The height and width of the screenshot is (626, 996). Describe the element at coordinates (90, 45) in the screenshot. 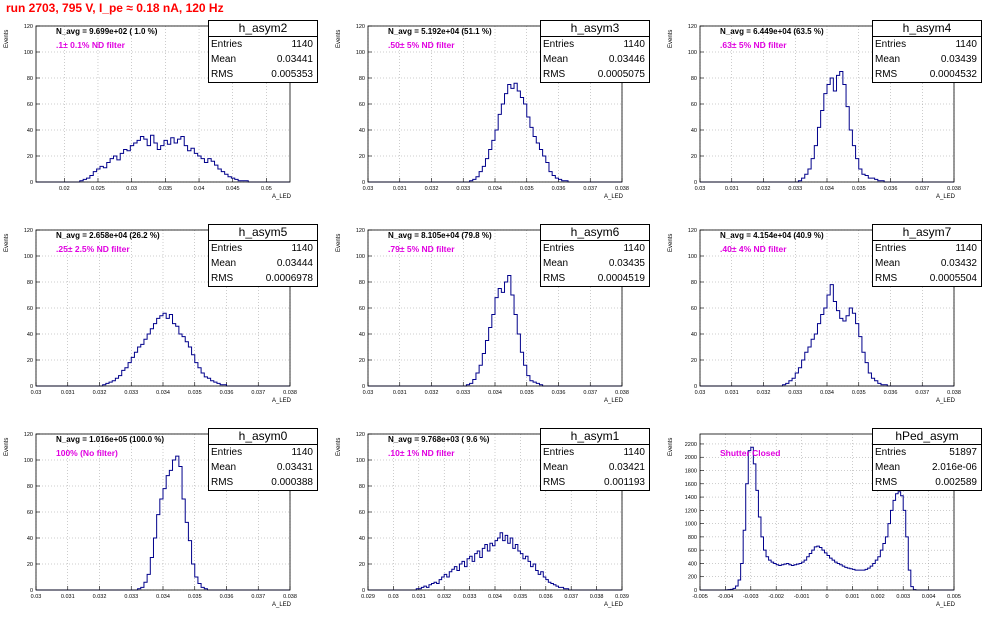

I see `filter-label: .1± 0.1% ND filter` at that location.